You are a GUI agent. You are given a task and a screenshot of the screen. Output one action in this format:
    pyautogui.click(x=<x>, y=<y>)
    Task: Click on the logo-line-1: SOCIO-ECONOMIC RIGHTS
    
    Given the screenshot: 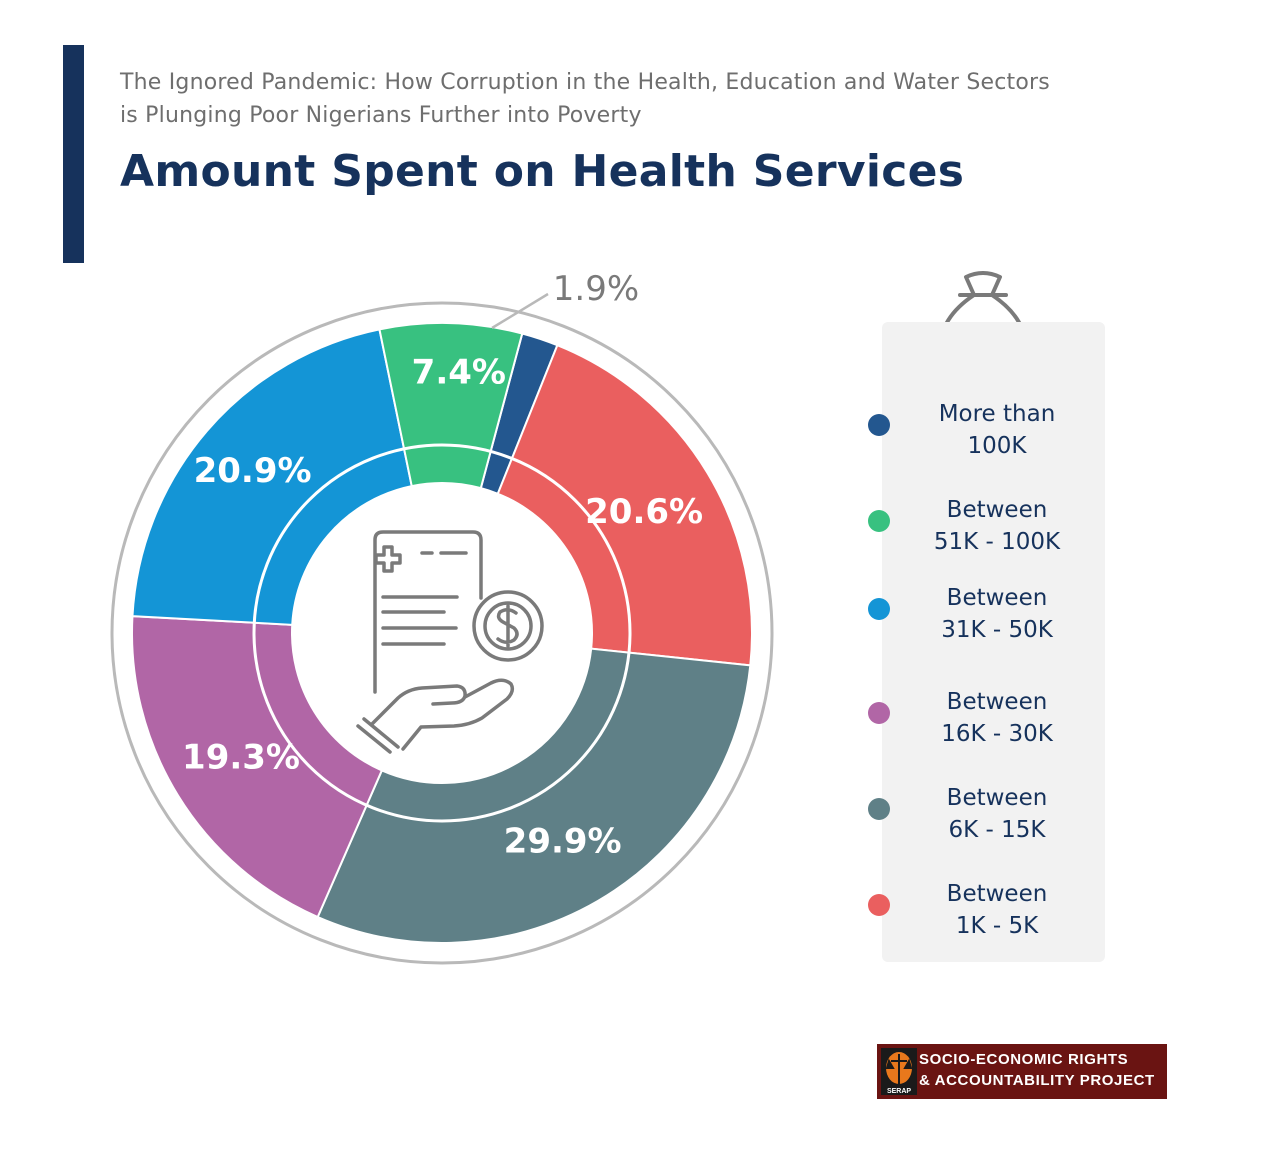 What is the action you would take?
    pyautogui.click(x=1024, y=1059)
    